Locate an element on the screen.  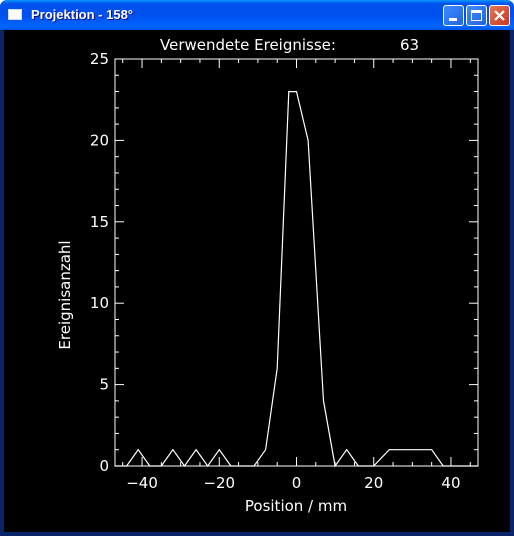
y-tick-label: 20 is located at coordinates (99, 140).